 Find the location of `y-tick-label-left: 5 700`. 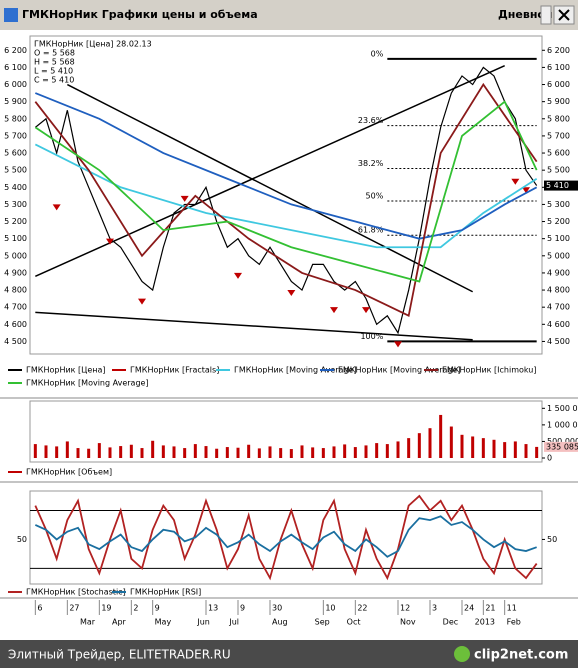

y-tick-label-left: 5 700 is located at coordinates (15, 135).